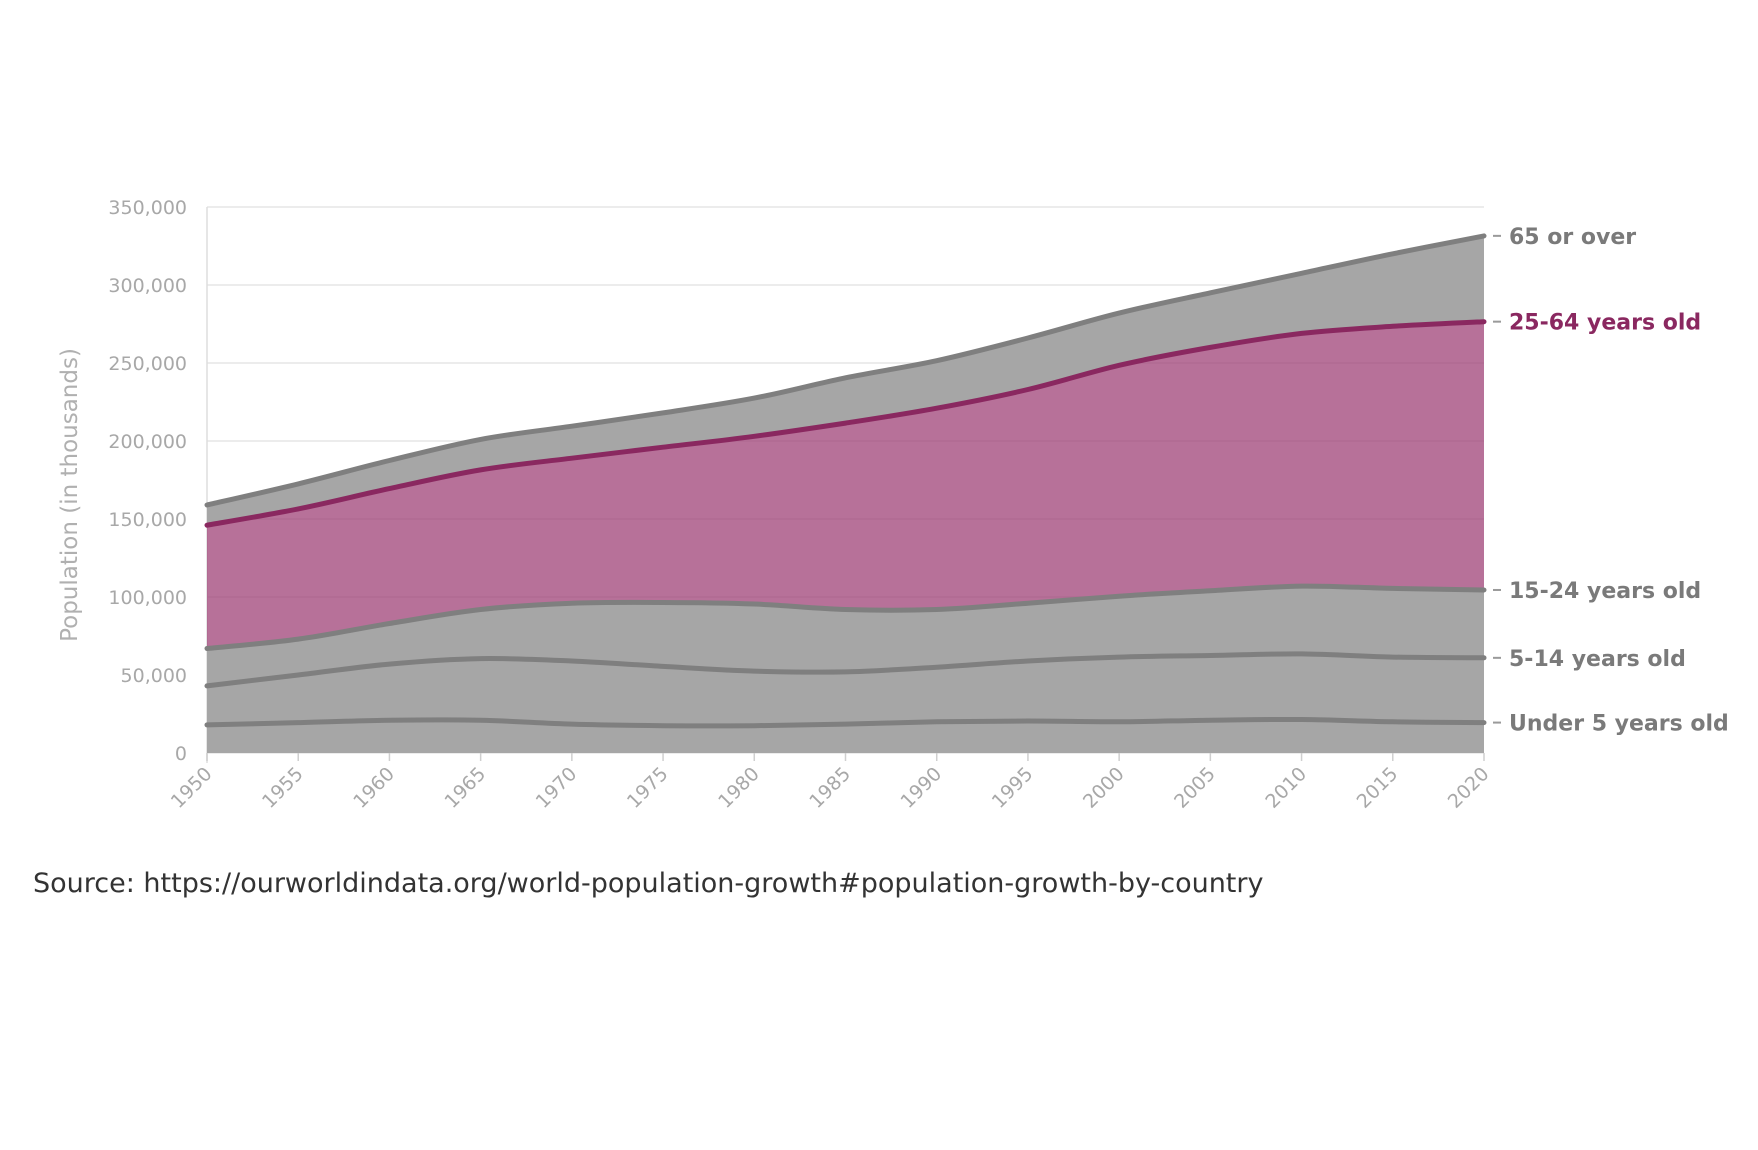  Describe the element at coordinates (739, 788) in the screenshot. I see `x-tick-label: 1980` at that location.